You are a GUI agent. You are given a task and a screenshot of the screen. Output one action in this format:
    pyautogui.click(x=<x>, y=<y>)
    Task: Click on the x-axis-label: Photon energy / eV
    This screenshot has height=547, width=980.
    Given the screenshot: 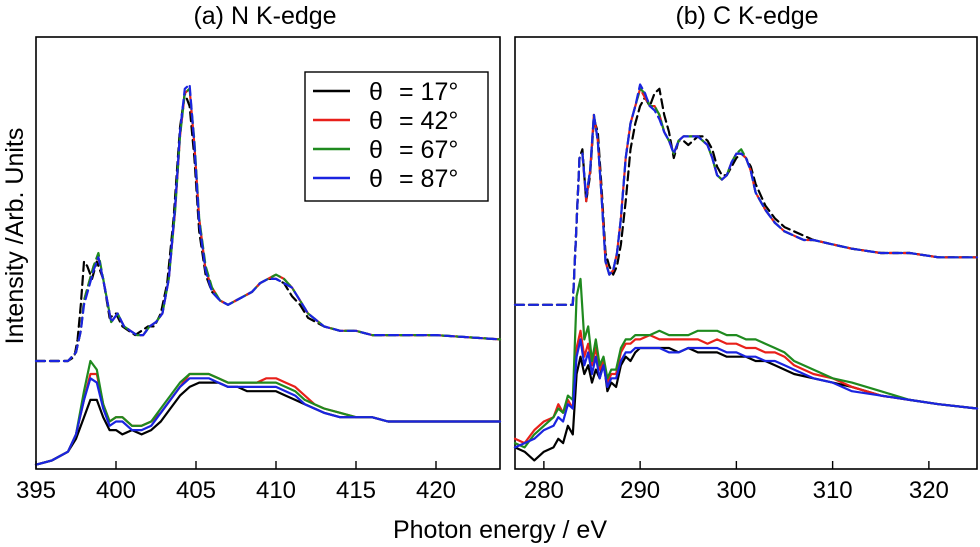 What is the action you would take?
    pyautogui.click(x=500, y=530)
    